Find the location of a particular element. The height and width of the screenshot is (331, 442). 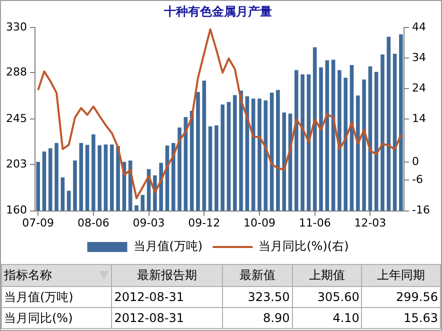

x-tick-label: 07-09 is located at coordinates (38, 223).